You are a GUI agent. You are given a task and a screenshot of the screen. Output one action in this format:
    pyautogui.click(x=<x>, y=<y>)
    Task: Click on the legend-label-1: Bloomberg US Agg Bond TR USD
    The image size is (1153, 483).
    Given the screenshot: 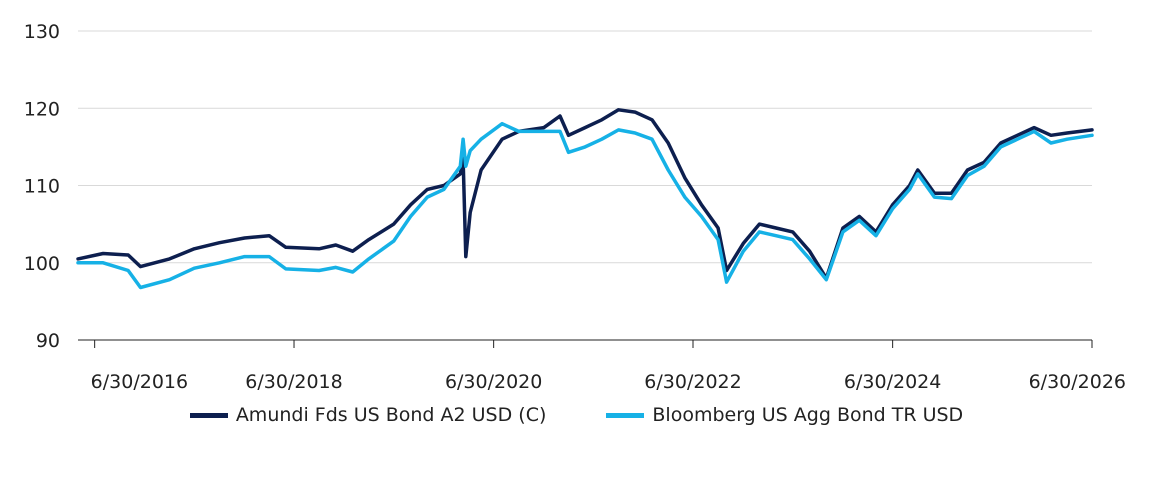 What is the action you would take?
    pyautogui.click(x=808, y=415)
    